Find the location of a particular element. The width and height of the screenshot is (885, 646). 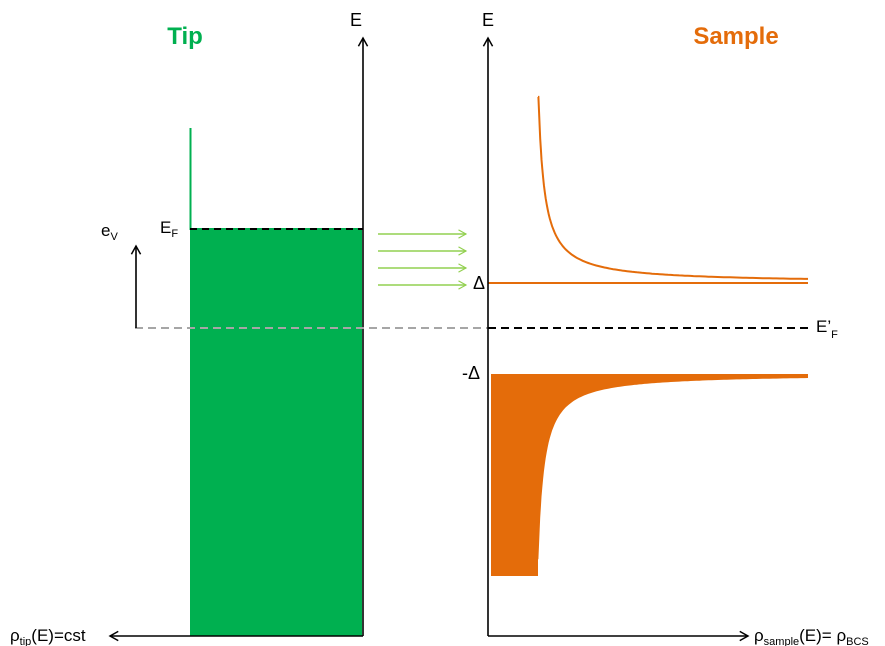

sample-fermi-level-label: E’F is located at coordinates (827, 329).